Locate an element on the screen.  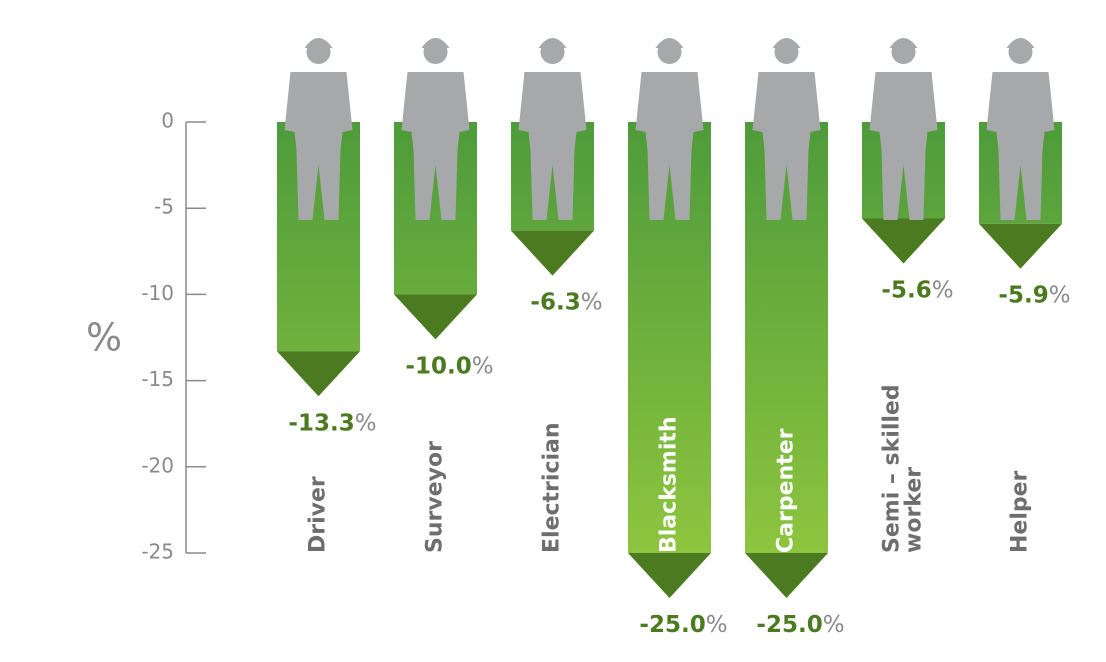
value-label-number: -5.6 is located at coordinates (906, 290).